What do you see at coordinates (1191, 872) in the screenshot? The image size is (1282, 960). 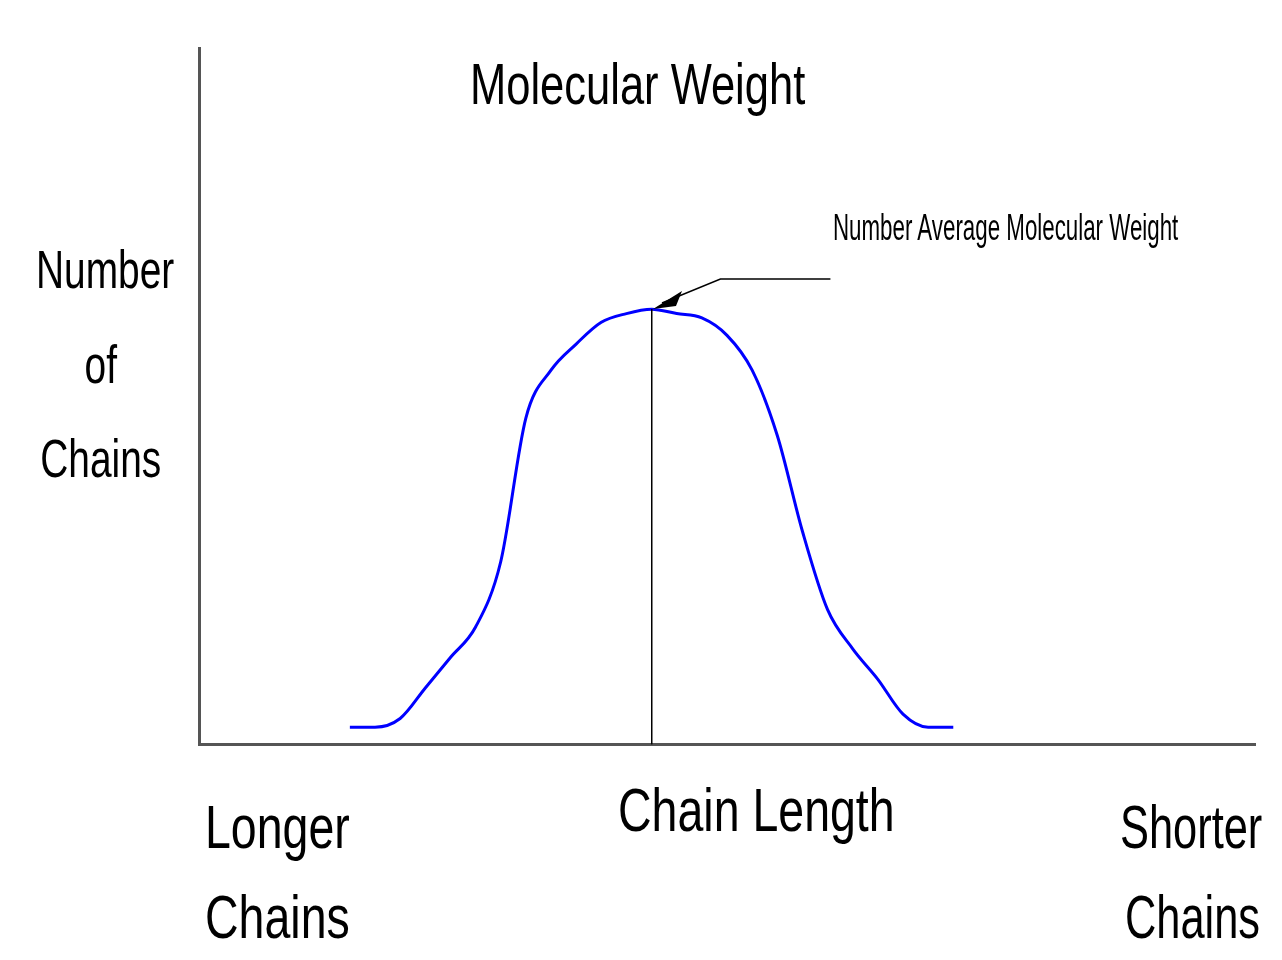 I see `text: Shorter Chains` at bounding box center [1191, 872].